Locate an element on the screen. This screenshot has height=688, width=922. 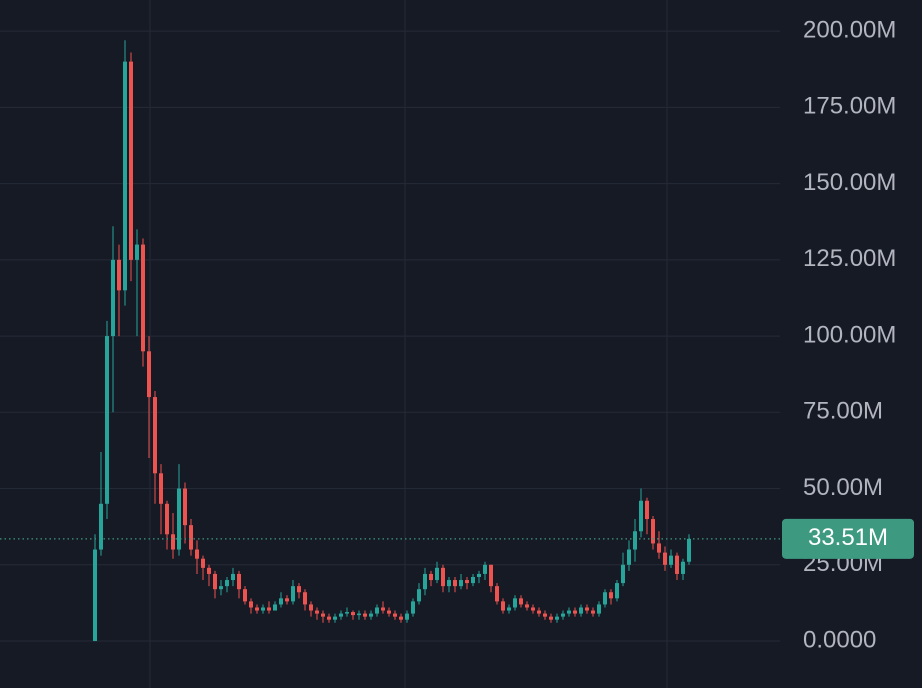
y-tick-label: 150.00M is located at coordinates (849, 182).